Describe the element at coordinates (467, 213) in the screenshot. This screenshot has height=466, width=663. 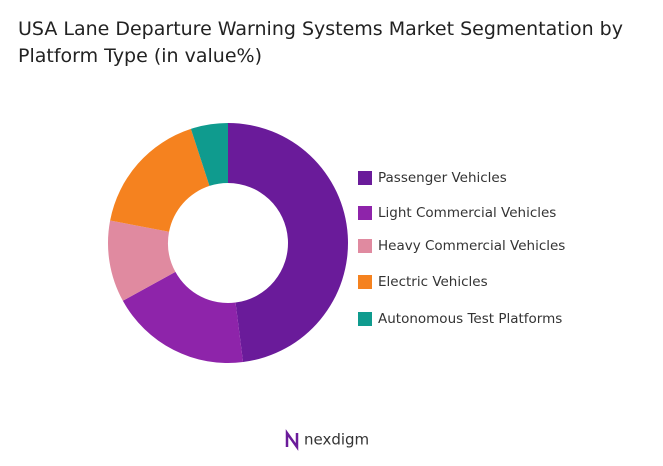
I see `legend-label: Light Commercial Vehicles` at that location.